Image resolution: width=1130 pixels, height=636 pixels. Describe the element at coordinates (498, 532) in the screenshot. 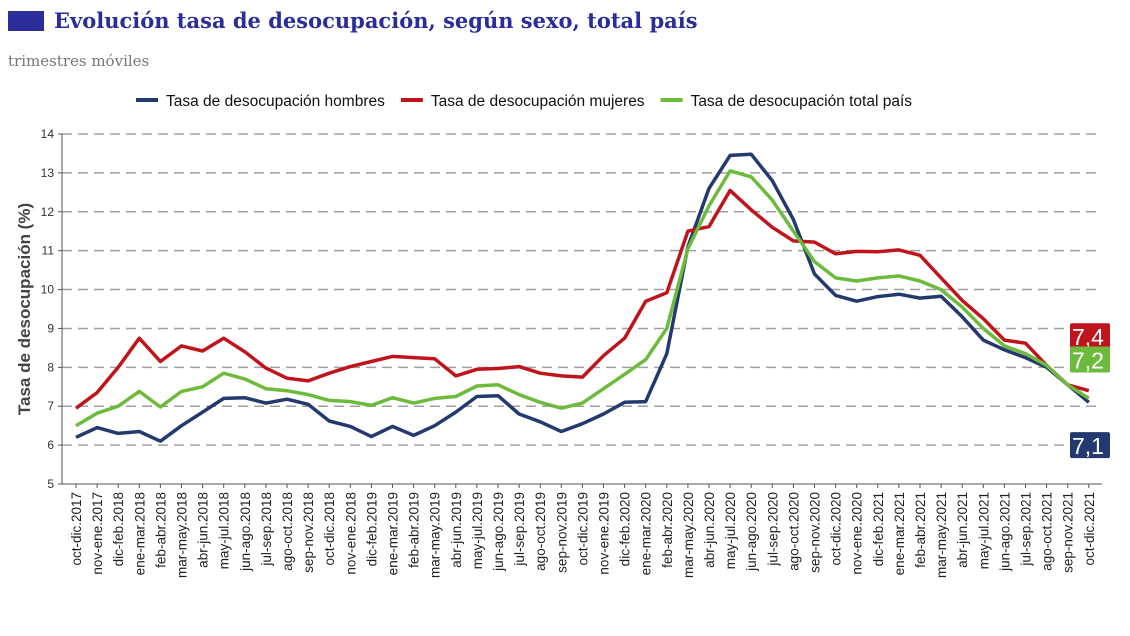

I see `x-tick-label: jun-ago.2019` at that location.